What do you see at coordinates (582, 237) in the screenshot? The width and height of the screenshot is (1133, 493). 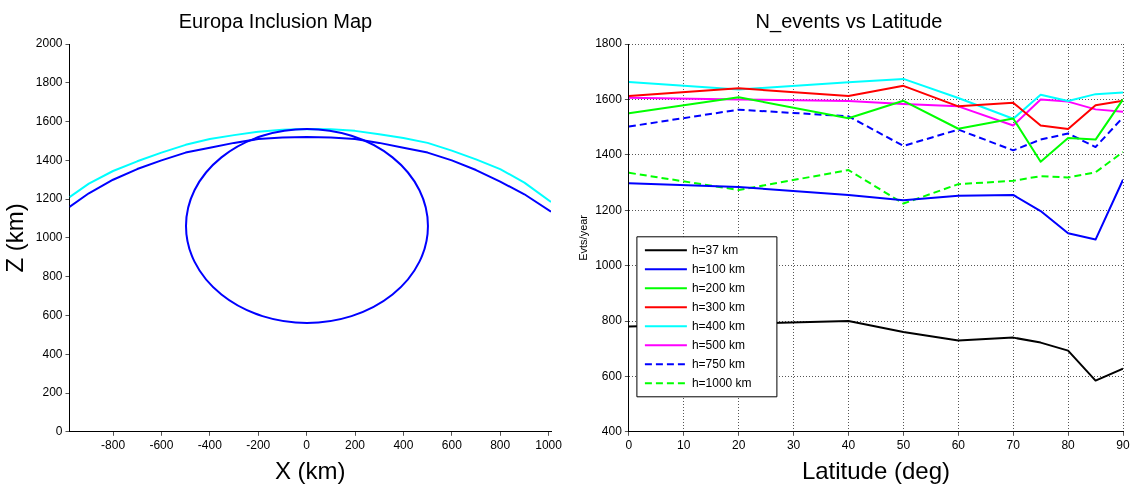 I see `y-axis-title: Evts/year` at bounding box center [582, 237].